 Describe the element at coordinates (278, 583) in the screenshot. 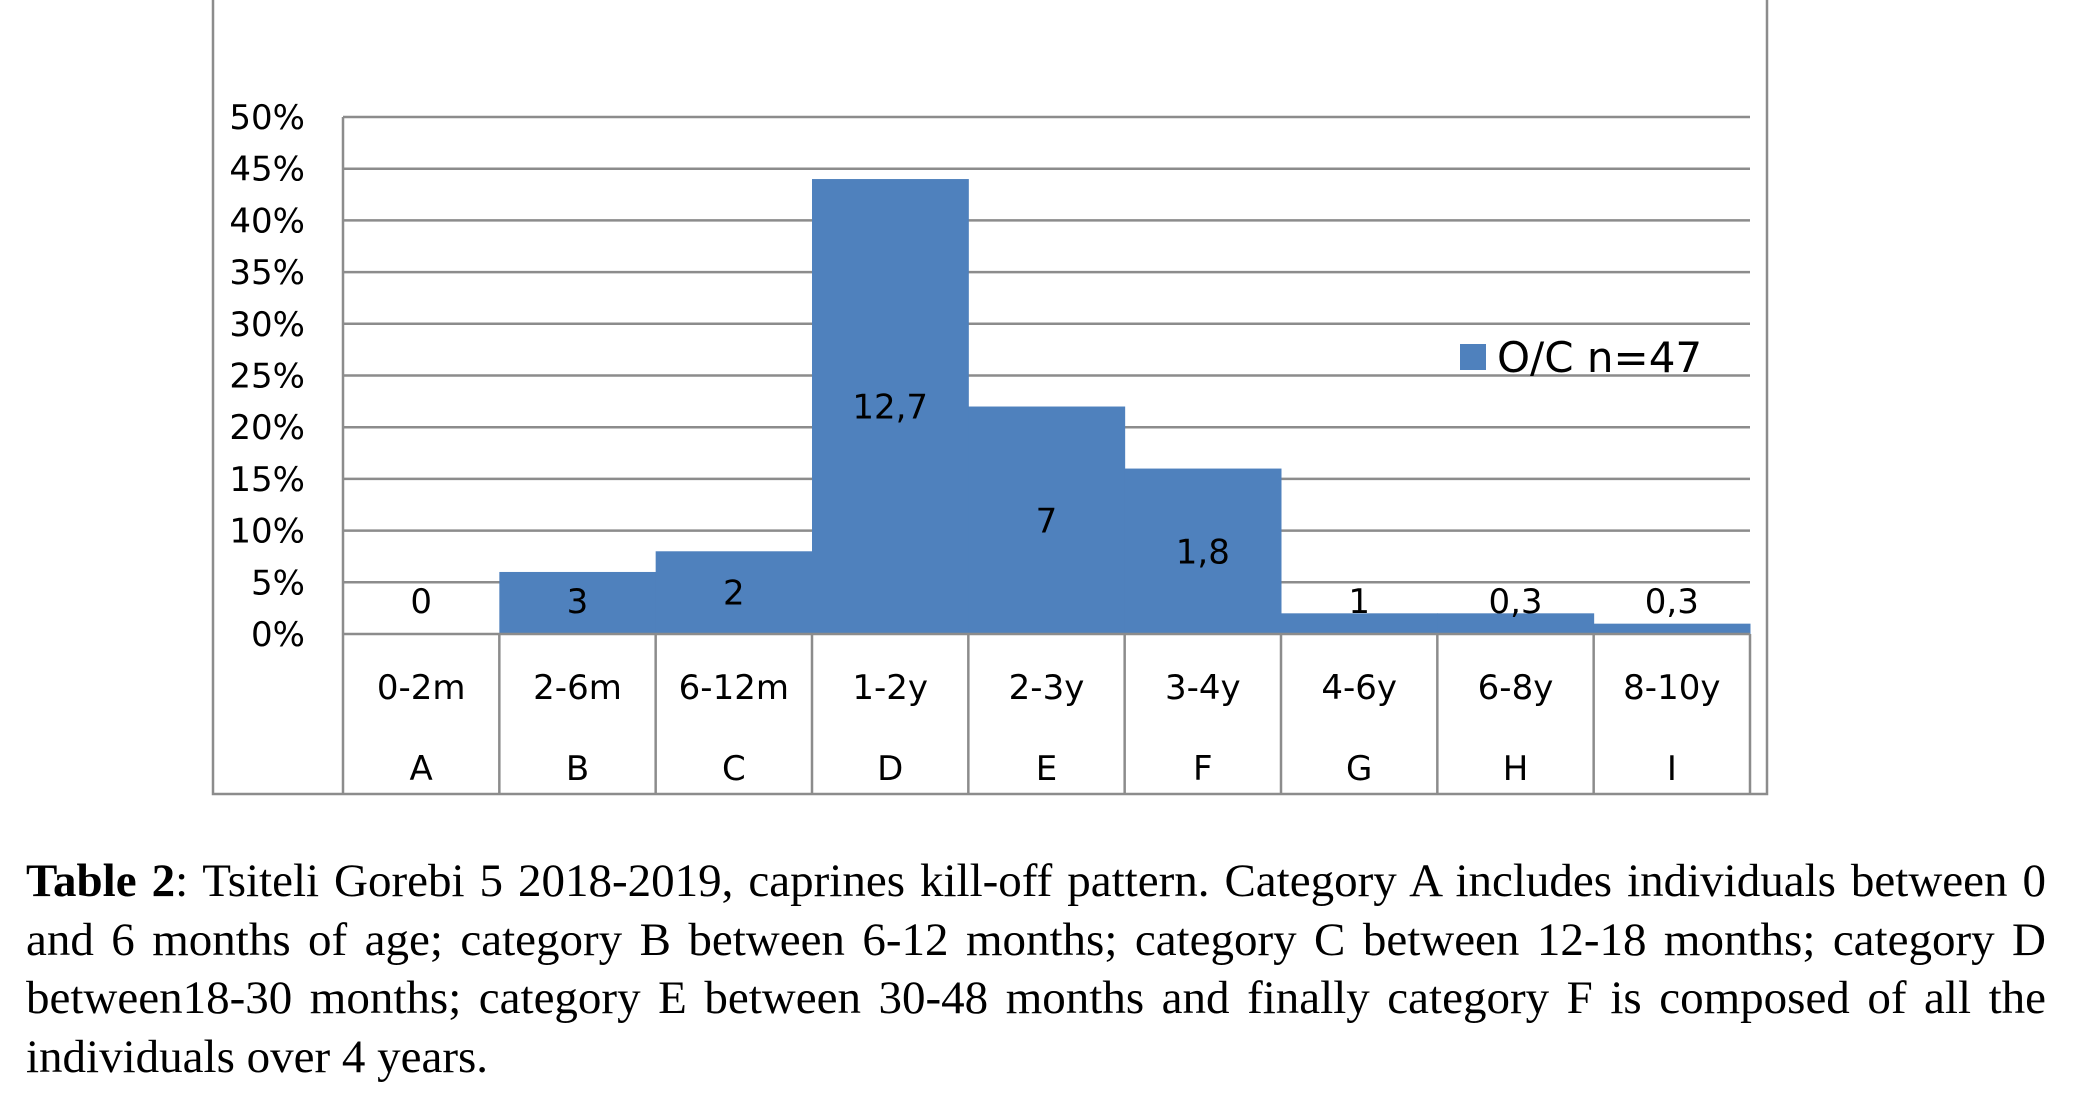

I see `y-tick-label: 5%` at that location.